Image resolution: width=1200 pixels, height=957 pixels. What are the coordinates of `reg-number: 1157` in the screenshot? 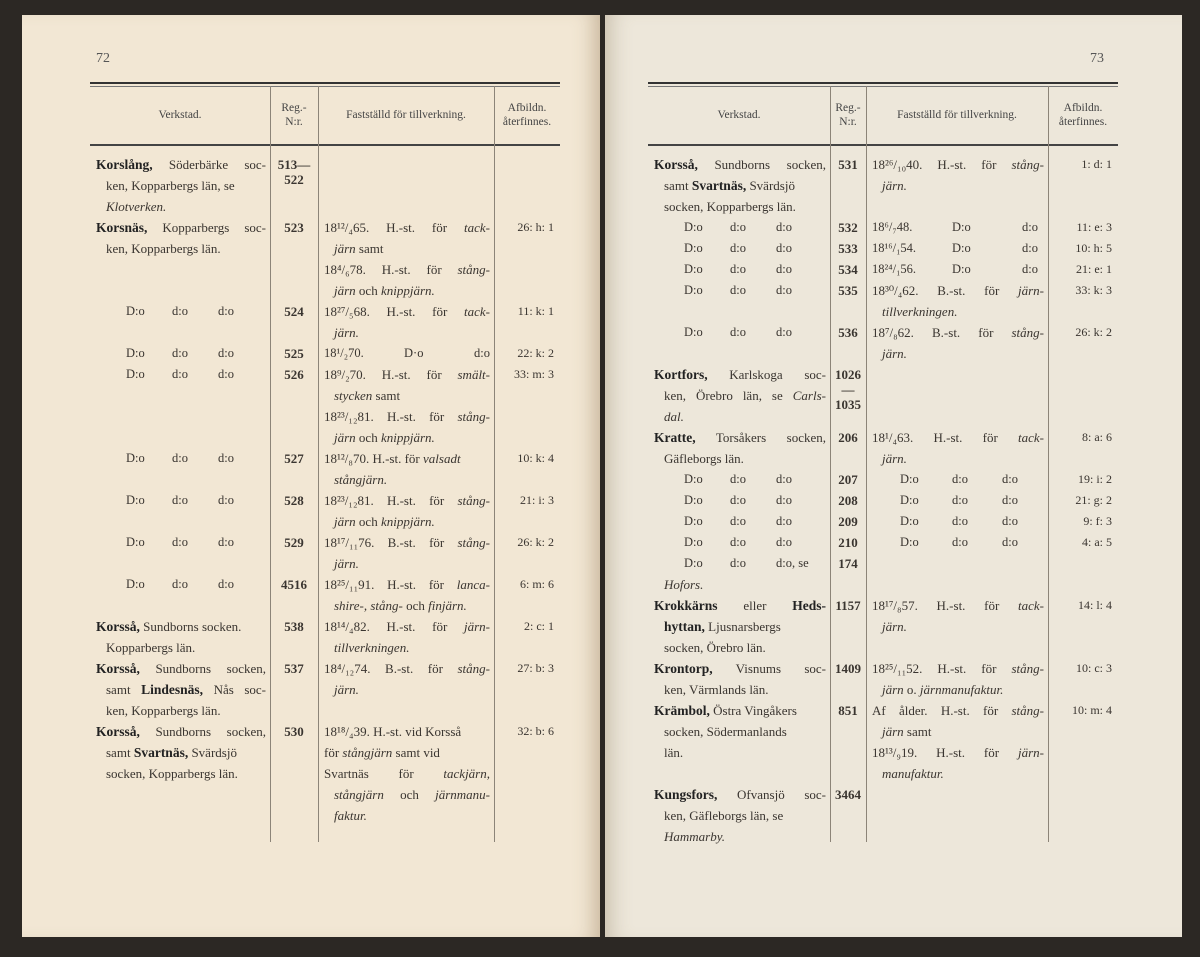 It's located at (848, 605).